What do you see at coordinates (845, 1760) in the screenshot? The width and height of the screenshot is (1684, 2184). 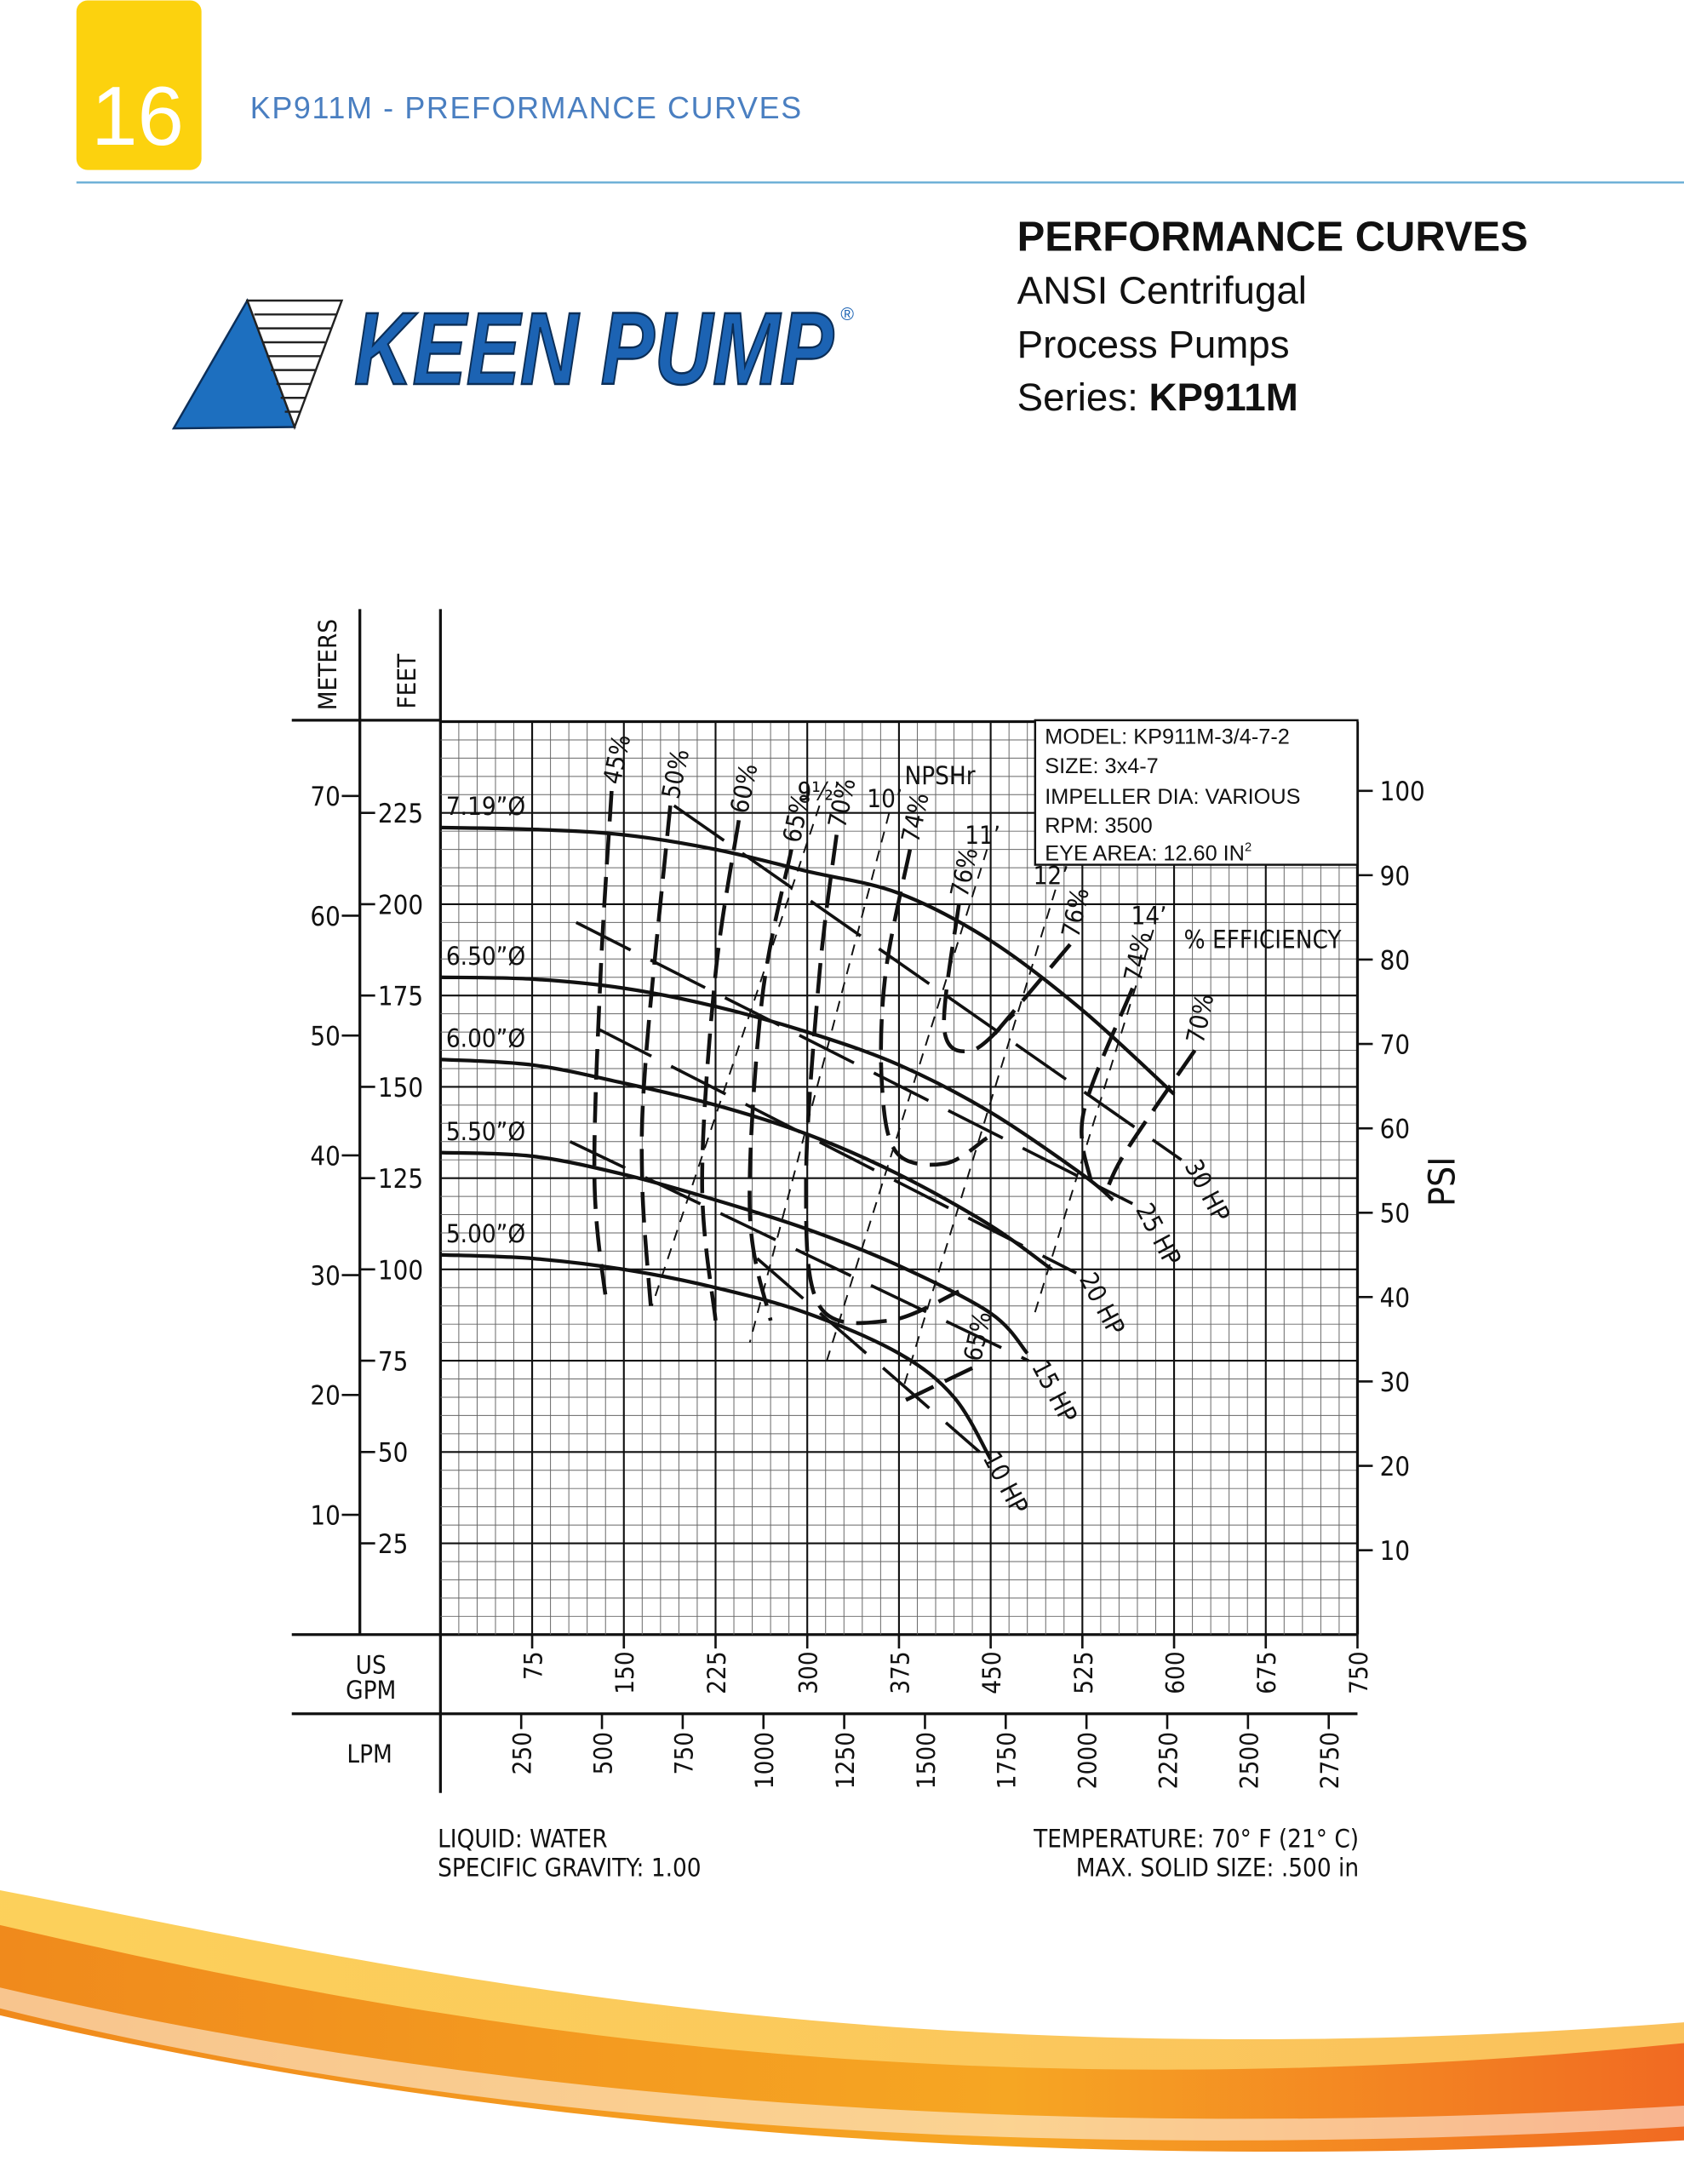 I see `x2-tick-label: 1250` at bounding box center [845, 1760].